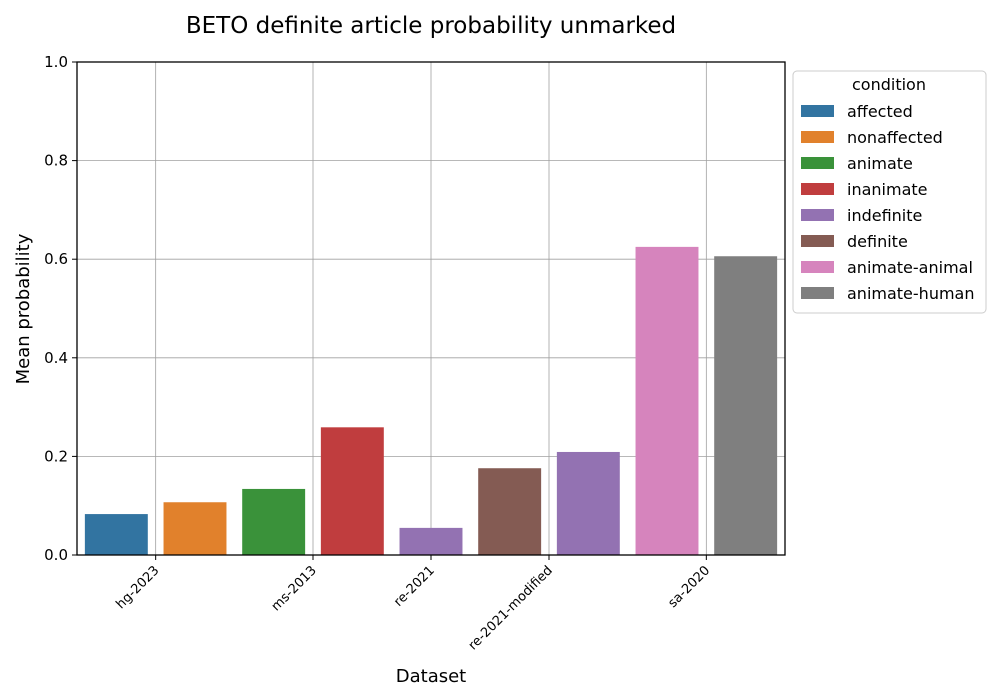 The height and width of the screenshot is (700, 1000). I want to click on bar-animate, so click(274, 521).